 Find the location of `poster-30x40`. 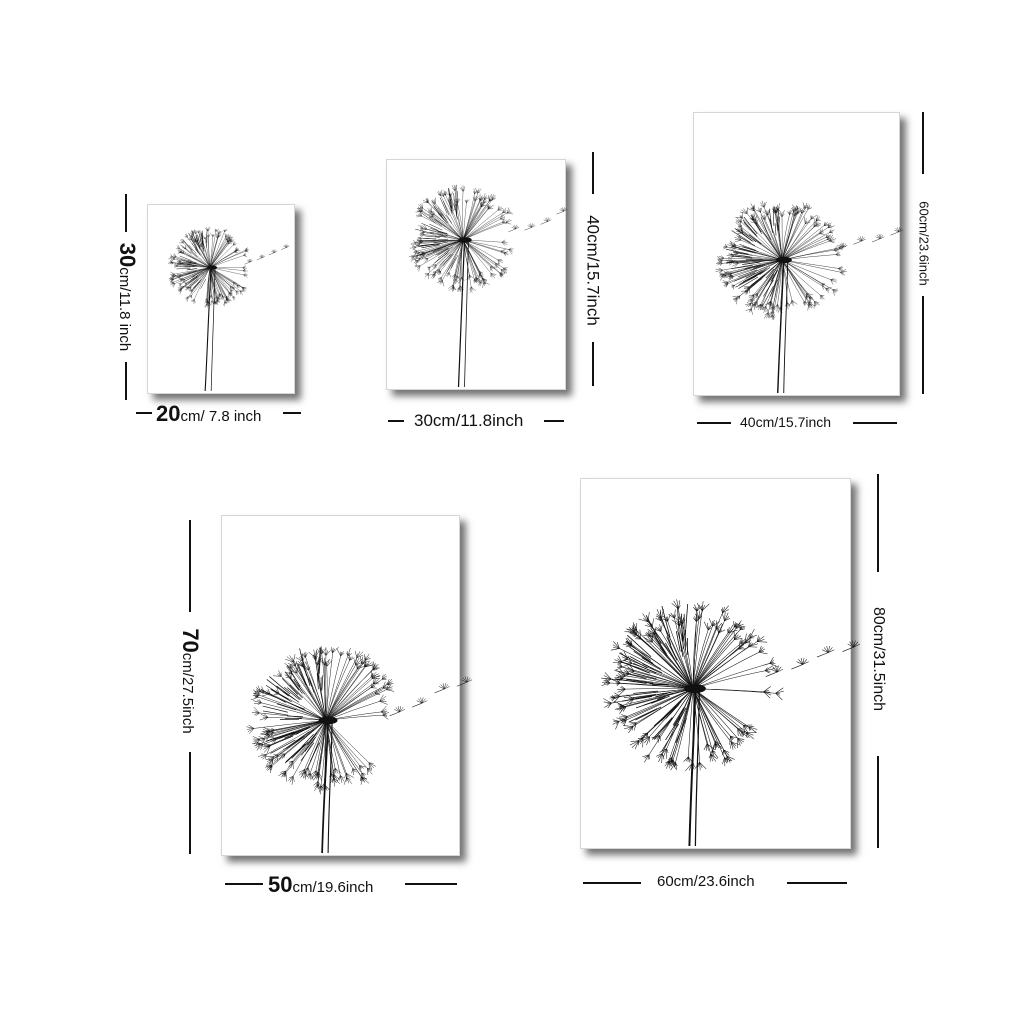

poster-30x40 is located at coordinates (477, 274).